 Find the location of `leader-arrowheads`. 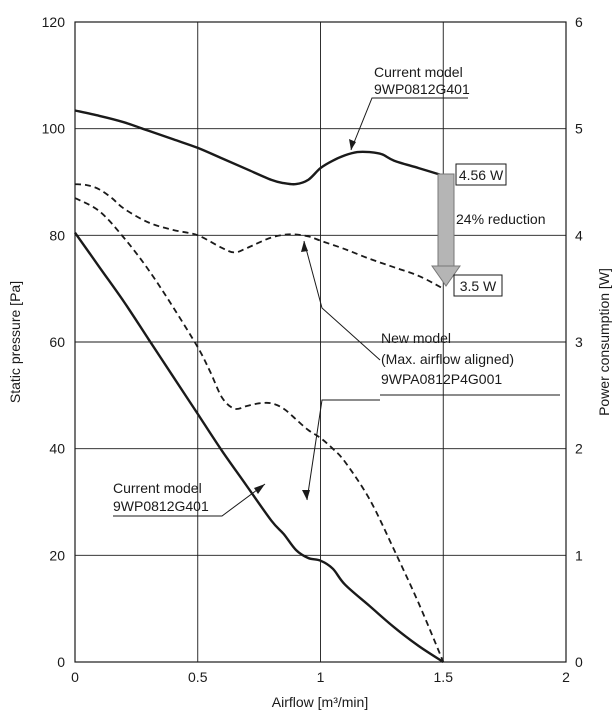

leader-arrowheads is located at coordinates (305, 319).